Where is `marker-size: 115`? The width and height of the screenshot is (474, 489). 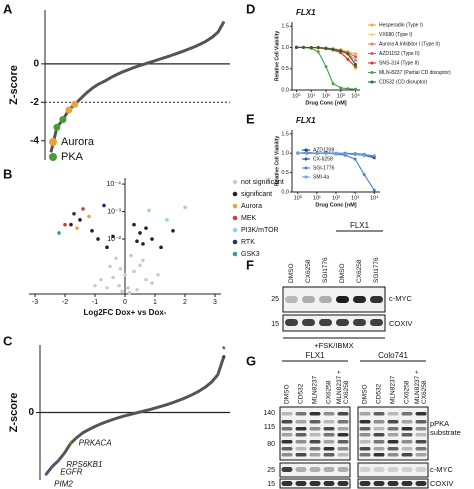 marker-size: 115 is located at coordinates (269, 427).